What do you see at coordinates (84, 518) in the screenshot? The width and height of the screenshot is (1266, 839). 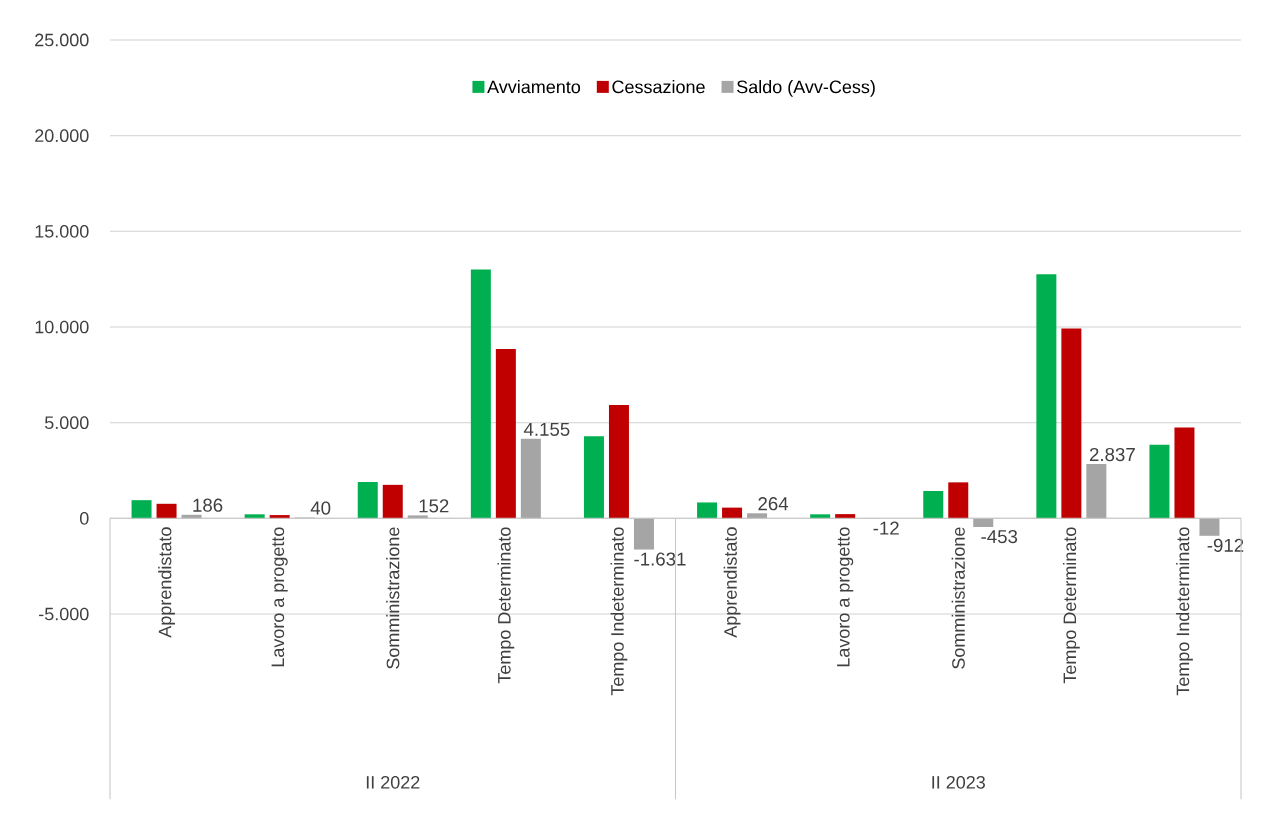 I see `y-tick-label: 0` at bounding box center [84, 518].